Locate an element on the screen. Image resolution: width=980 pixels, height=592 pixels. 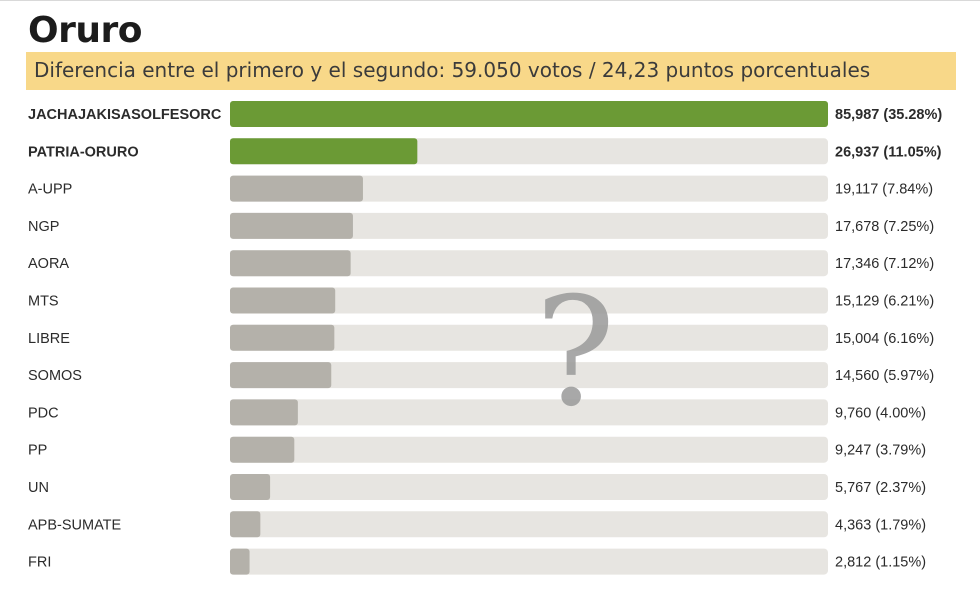
category-label-libre: LIBRE is located at coordinates (49, 339).